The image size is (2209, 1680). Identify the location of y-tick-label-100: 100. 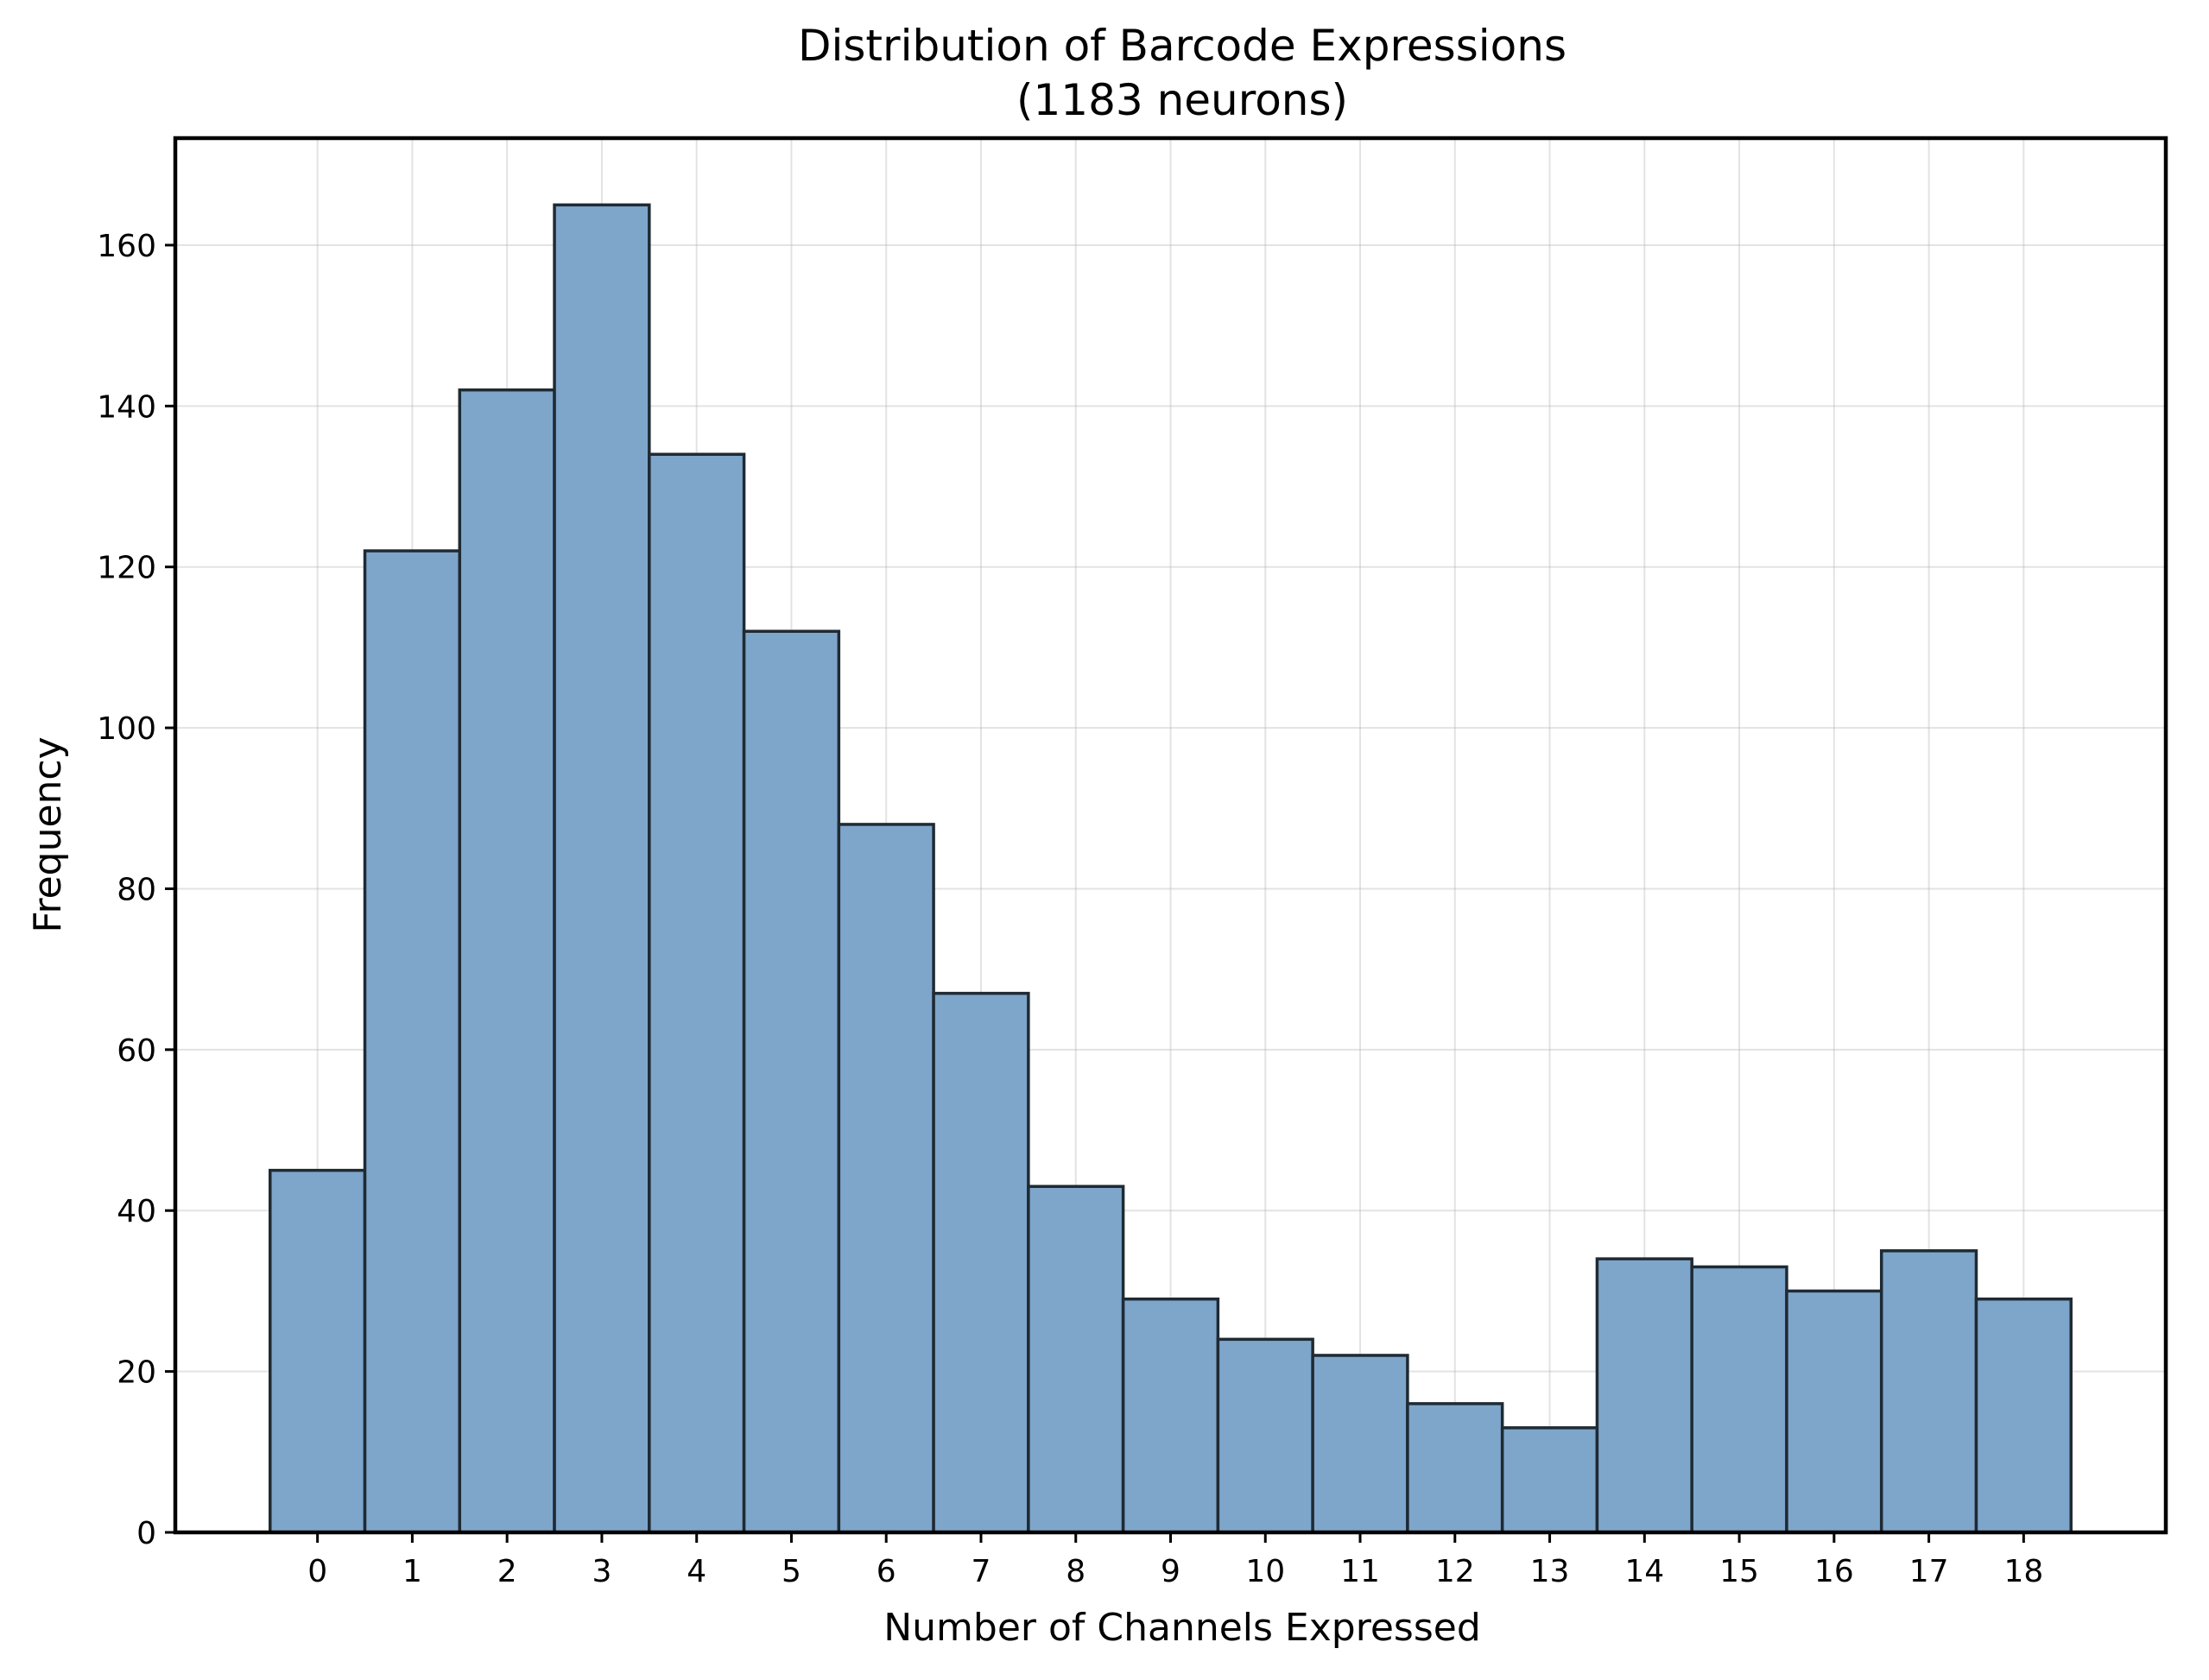
(126, 729).